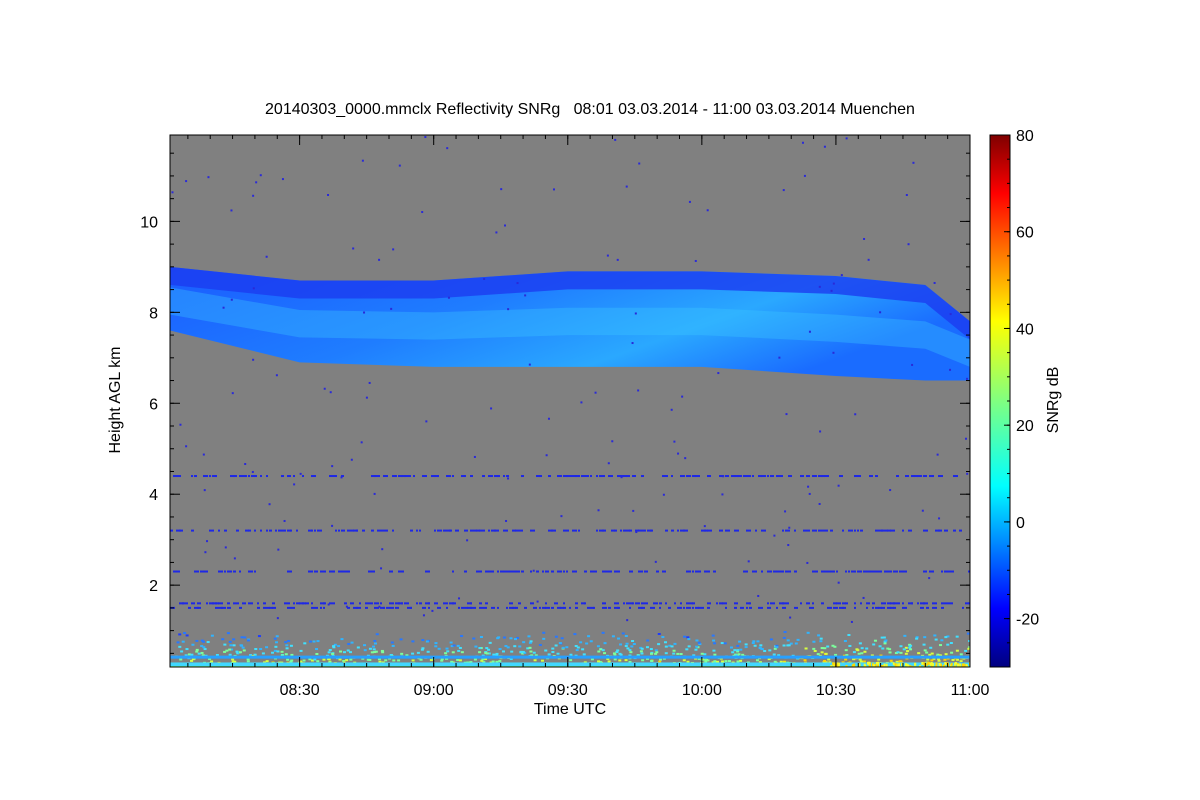 The image size is (1200, 800). Describe the element at coordinates (570, 303) in the screenshot. I see `cloud-top-band` at that location.